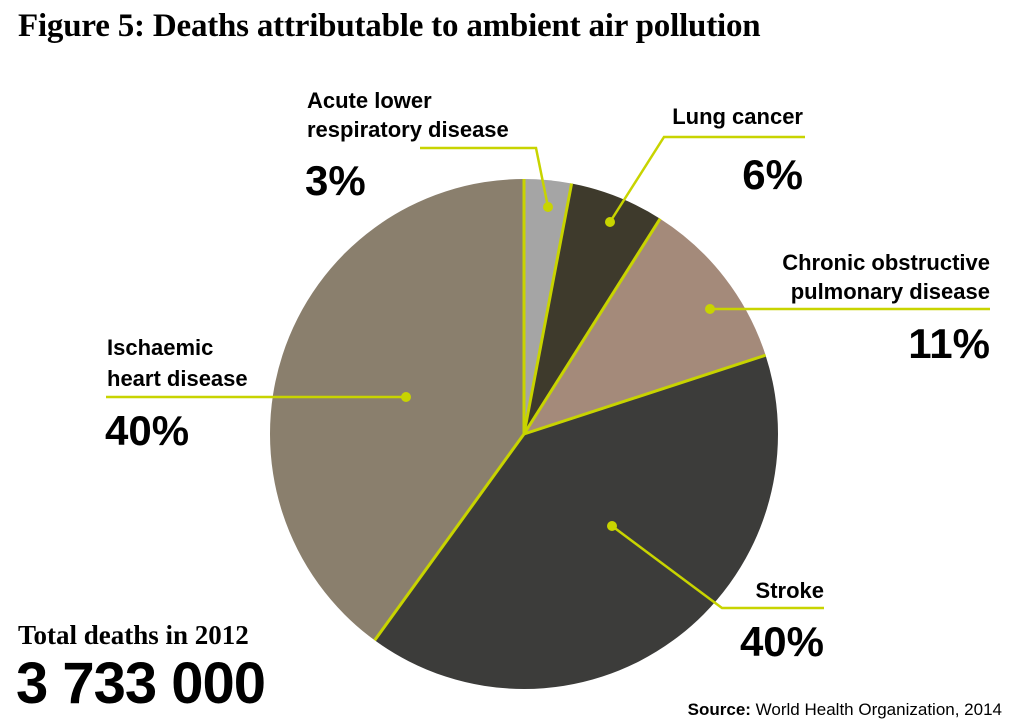 Image resolution: width=1024 pixels, height=725 pixels. I want to click on slice-label-ischaemic-heart-disease: heart disease, so click(177, 378).